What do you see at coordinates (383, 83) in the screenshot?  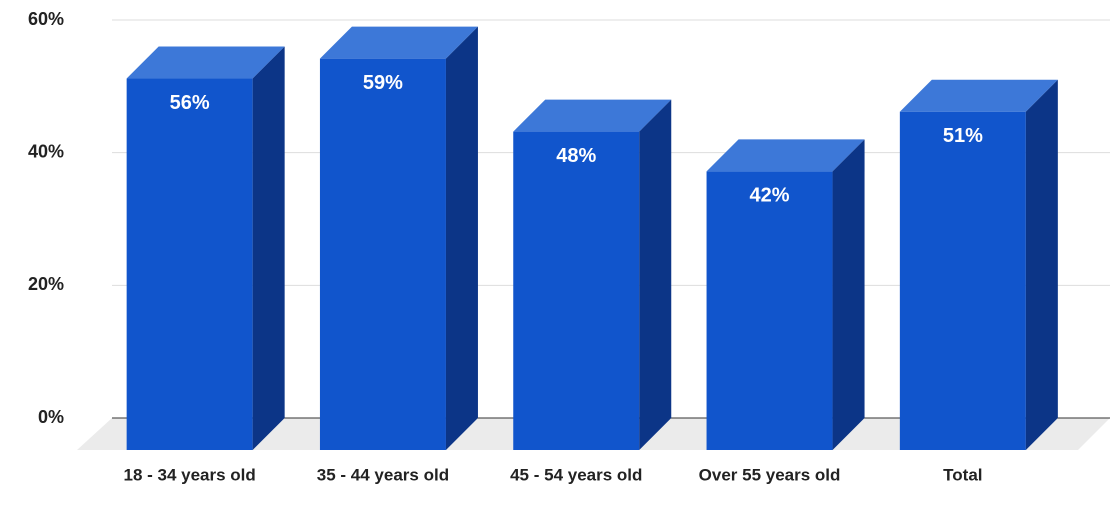 I see `value-label: 59%` at bounding box center [383, 83].